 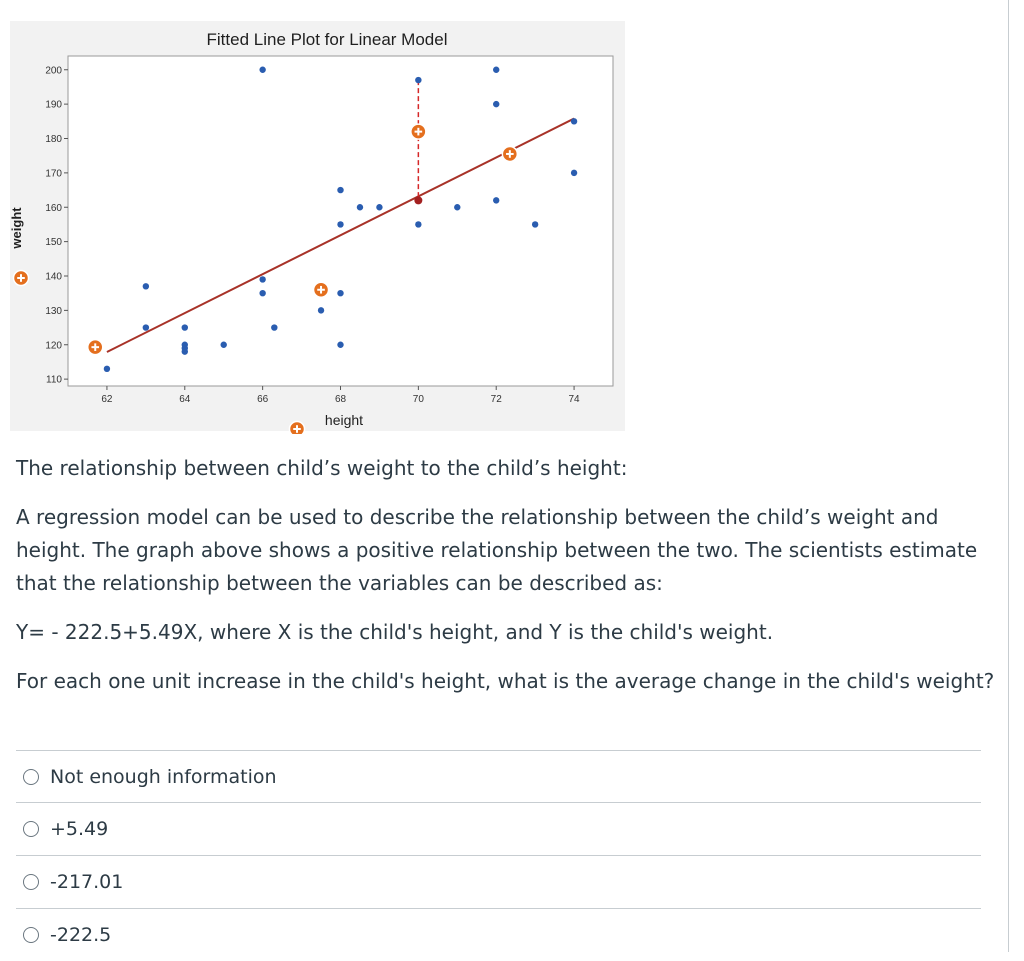 What do you see at coordinates (510, 154) in the screenshot?
I see `fit-line-end-handle` at bounding box center [510, 154].